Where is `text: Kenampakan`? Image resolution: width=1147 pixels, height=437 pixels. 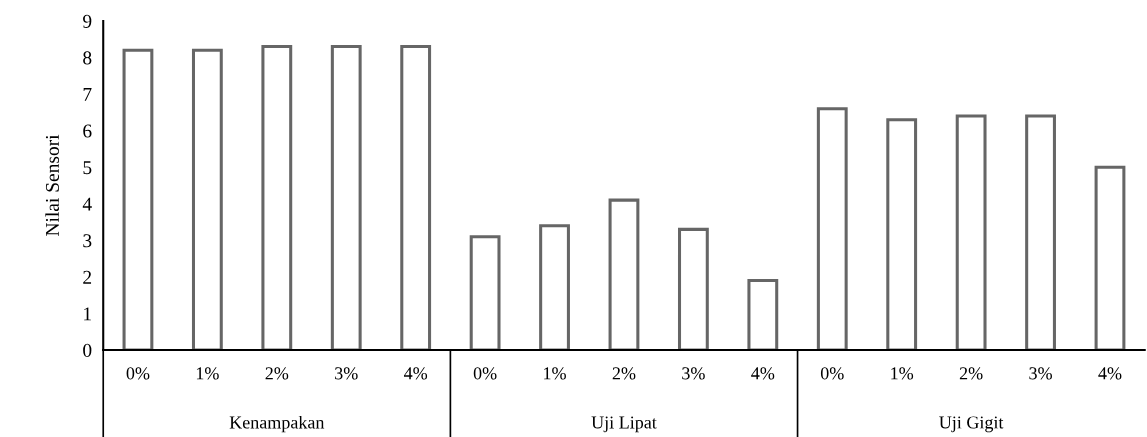
text: Kenampakan is located at coordinates (277, 424).